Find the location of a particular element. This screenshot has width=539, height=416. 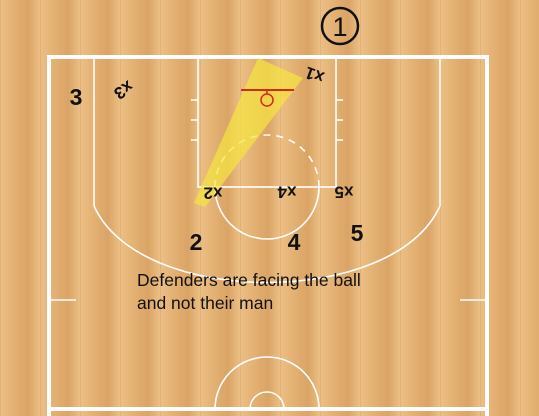

defender-x5: x5 is located at coordinates (344, 192).